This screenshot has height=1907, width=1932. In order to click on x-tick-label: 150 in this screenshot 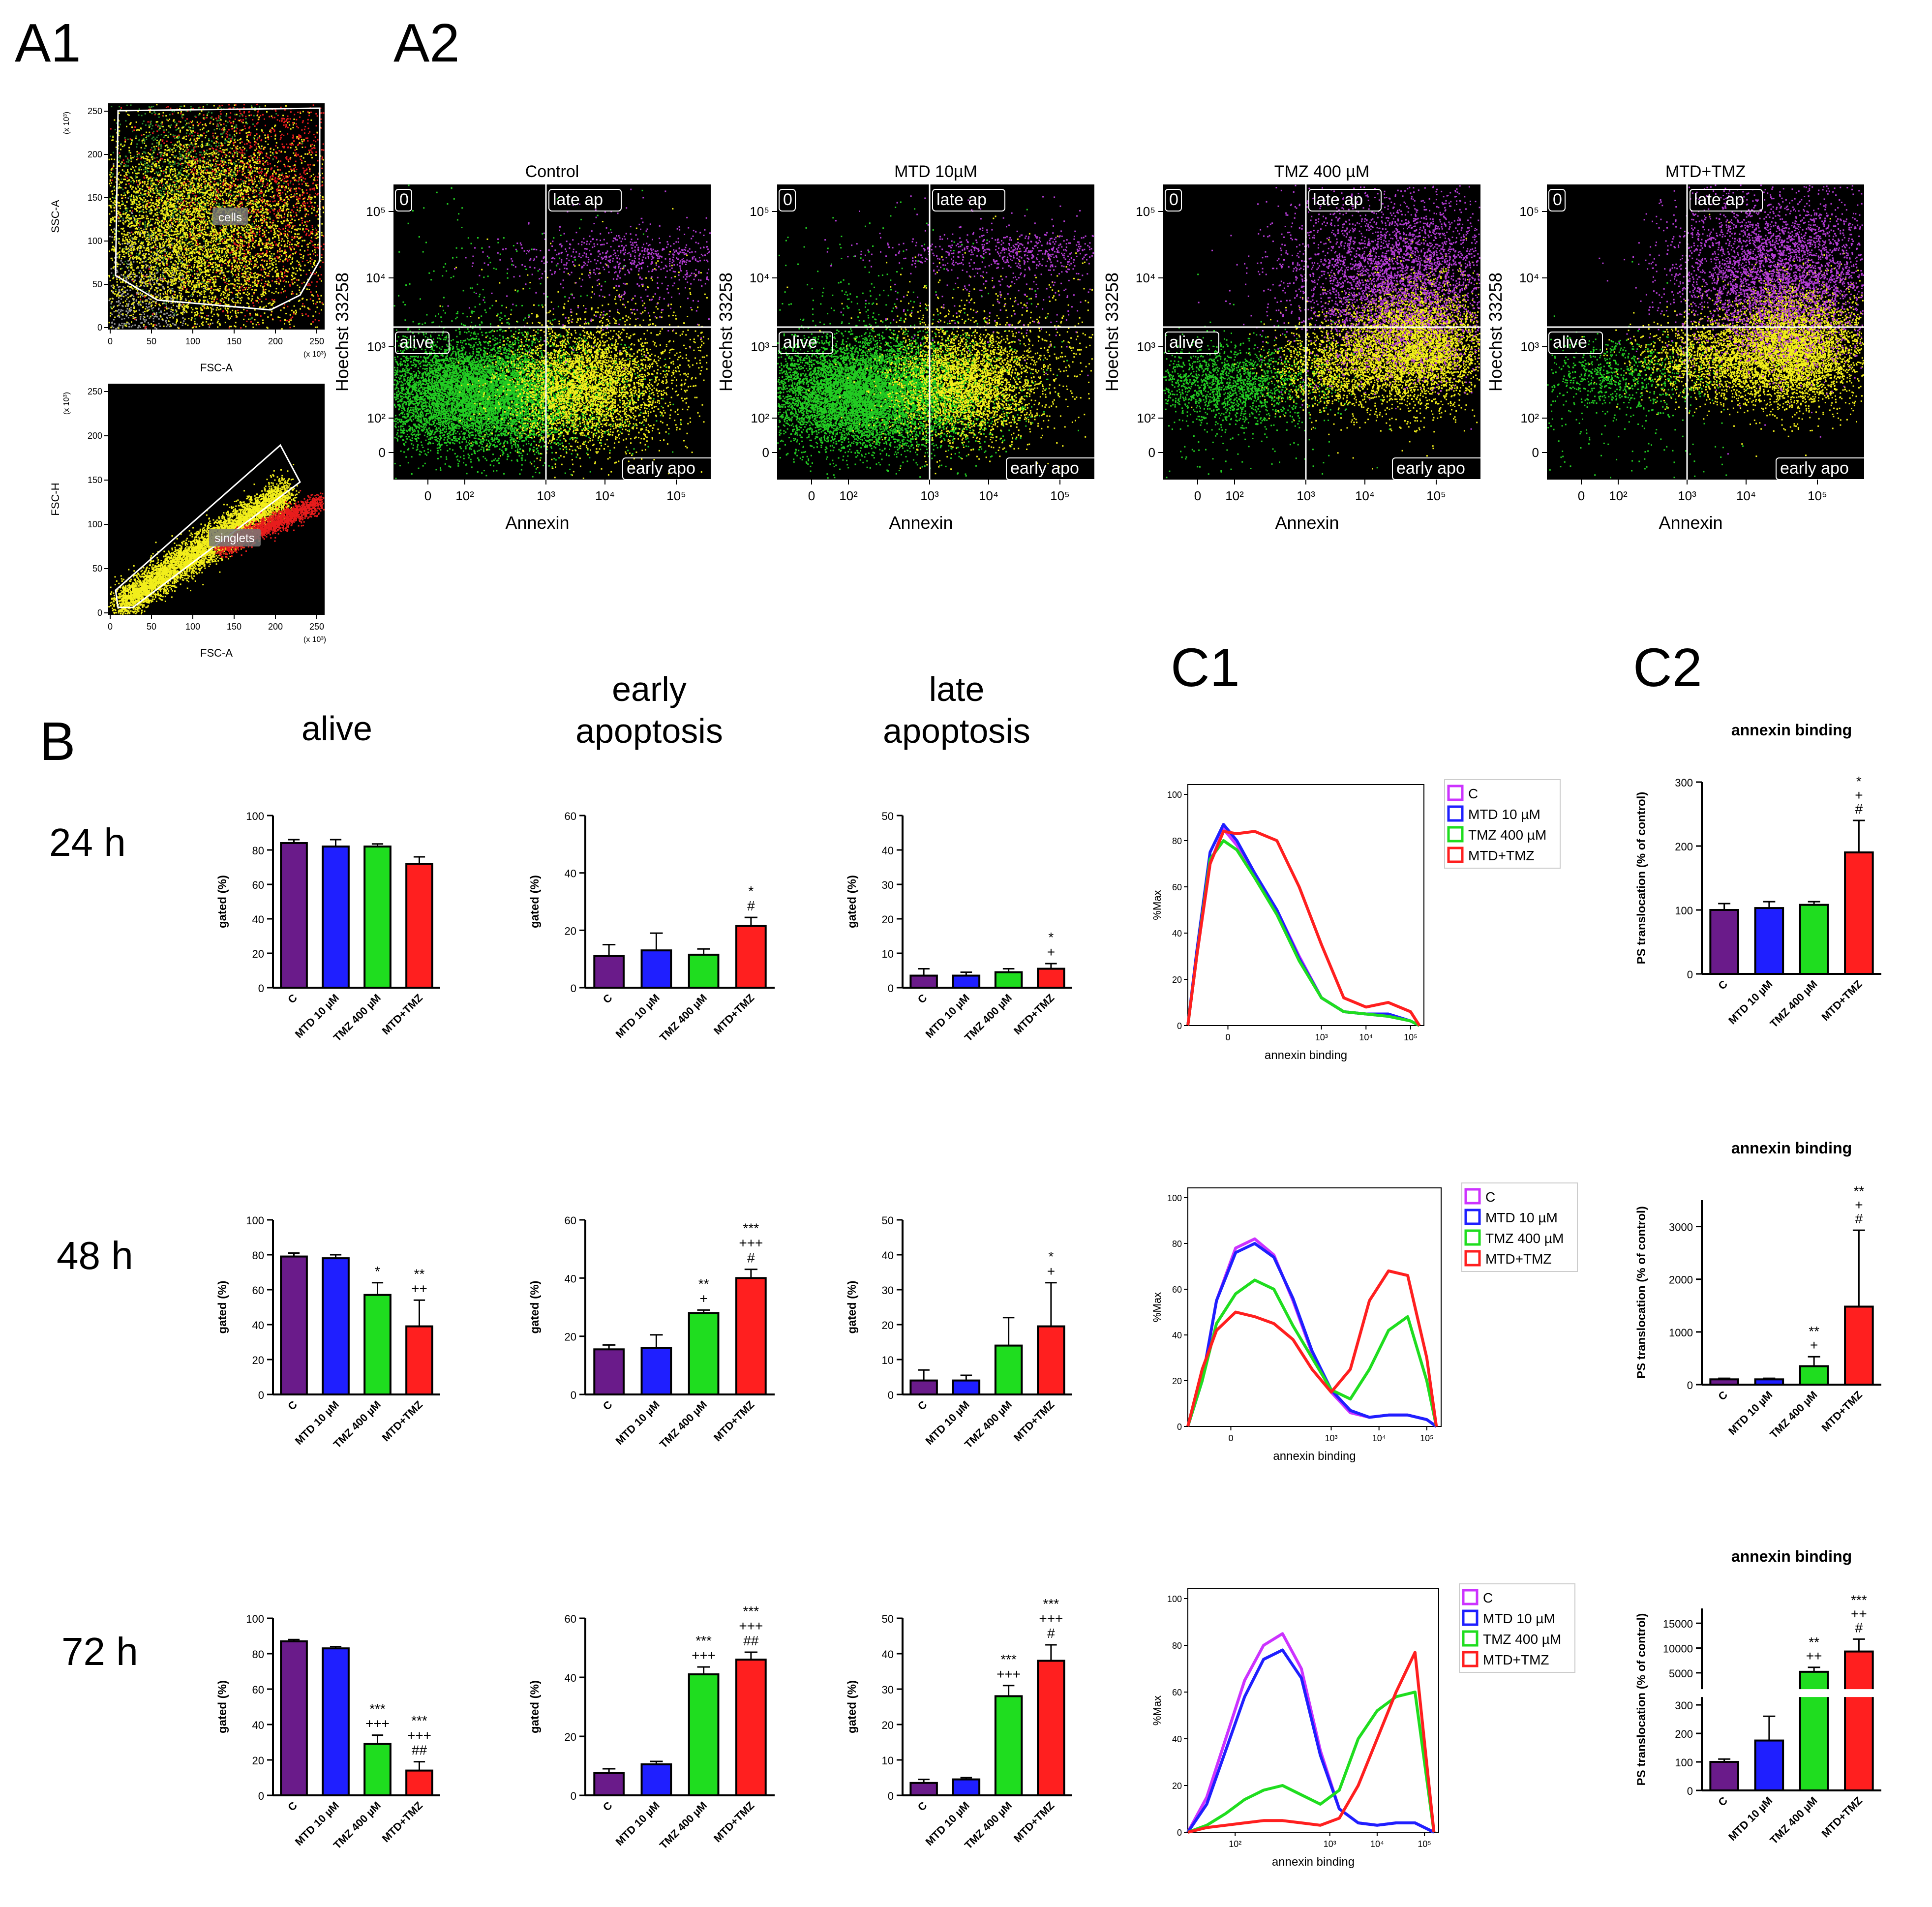, I will do `click(235, 627)`.